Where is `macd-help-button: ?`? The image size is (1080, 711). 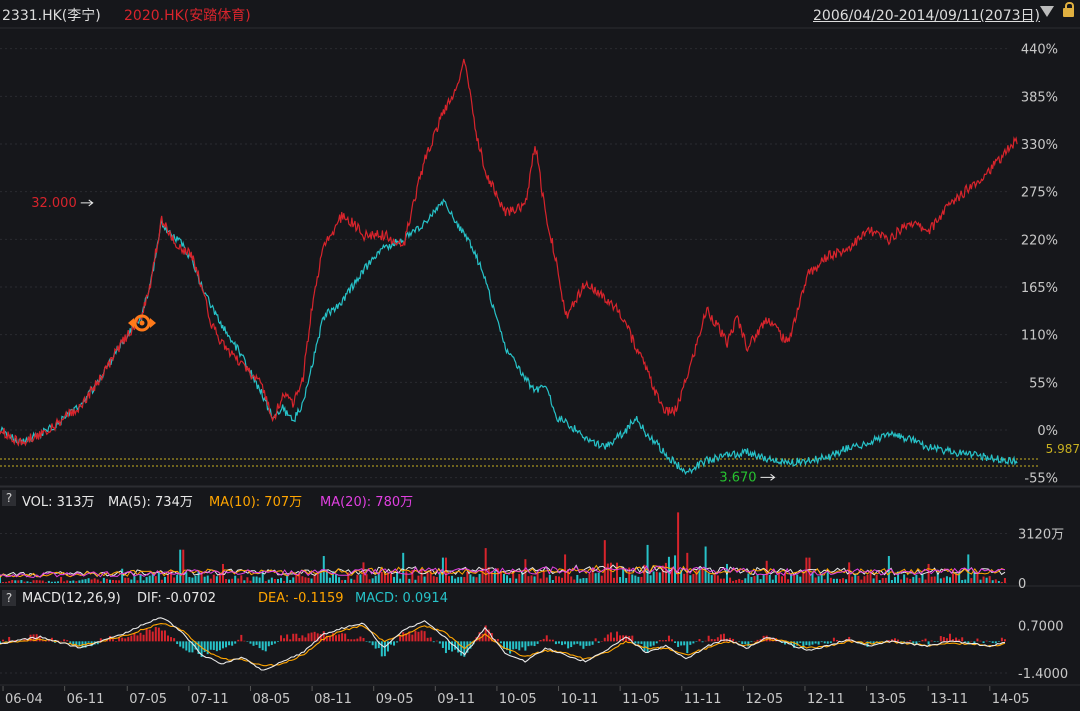
macd-help-button: ? is located at coordinates (9, 598).